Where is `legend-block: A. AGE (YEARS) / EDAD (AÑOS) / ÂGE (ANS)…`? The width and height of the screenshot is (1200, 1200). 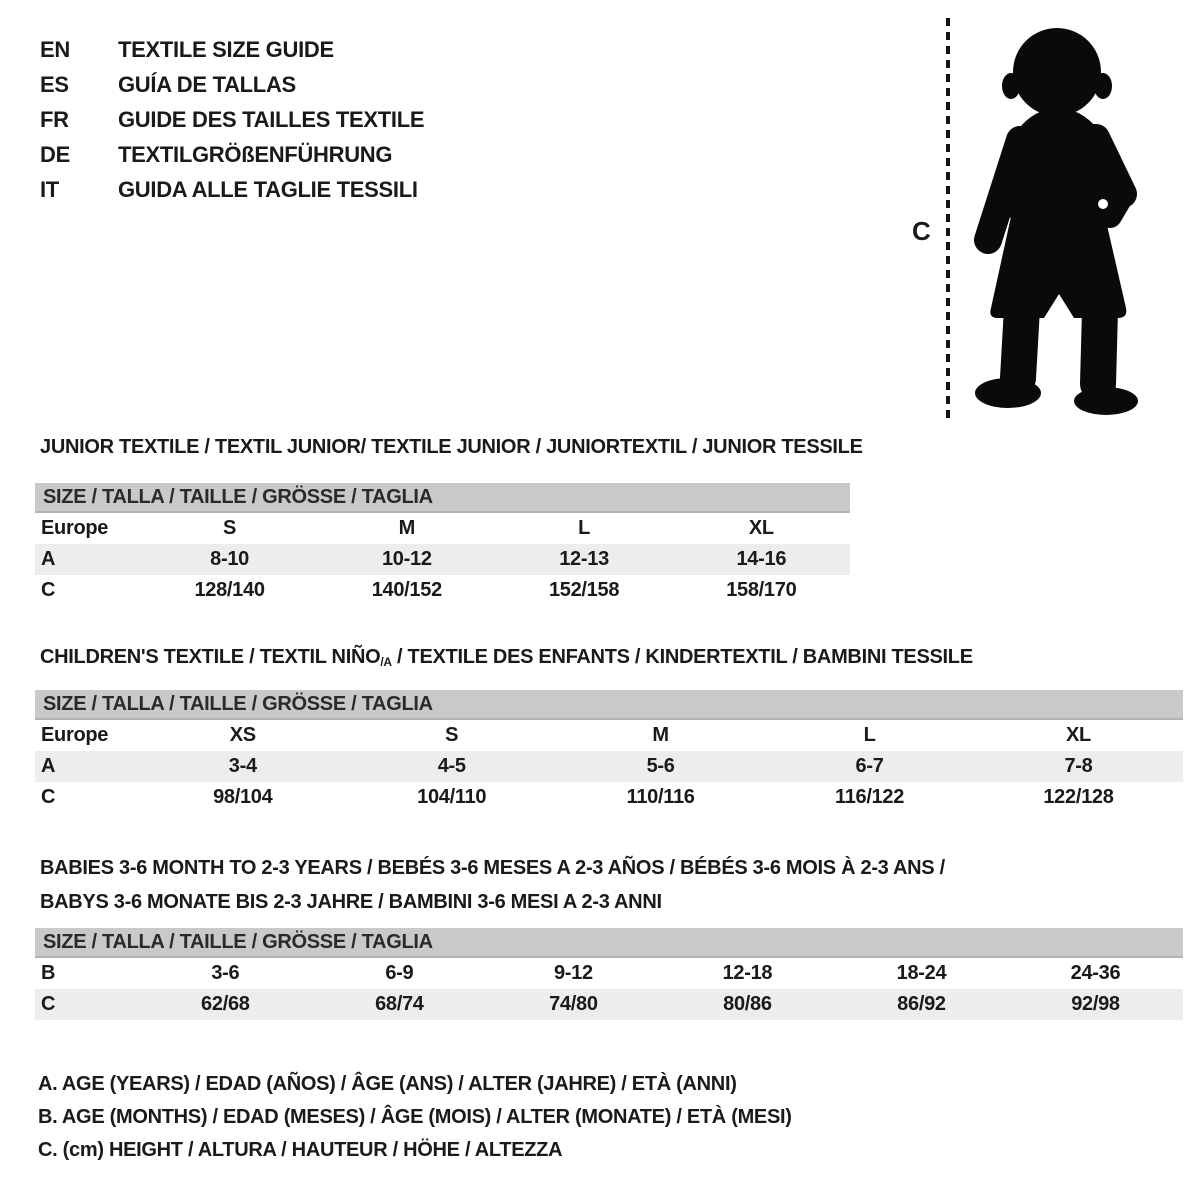
legend-block: A. AGE (YEARS) / EDAD (AÑOS) / ÂGE (ANS)… is located at coordinates (415, 1117).